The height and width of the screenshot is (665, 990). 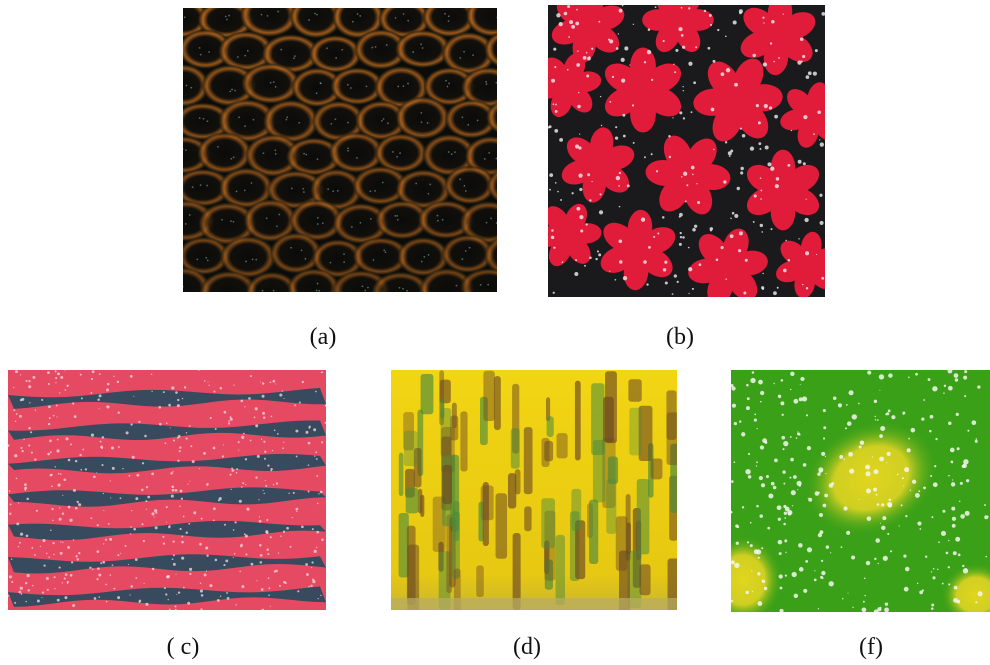 What do you see at coordinates (534, 490) in the screenshot?
I see `fabric-image-d` at bounding box center [534, 490].